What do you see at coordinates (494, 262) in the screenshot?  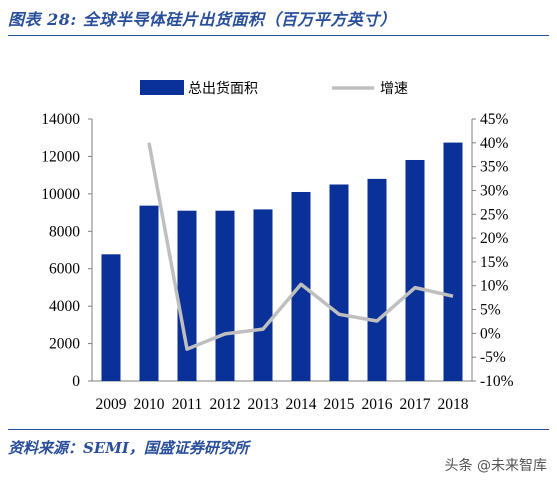 I see `y-right-tick-label: 15%` at bounding box center [494, 262].